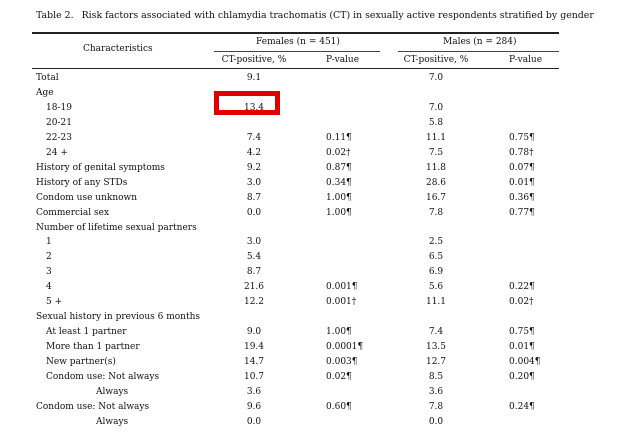  What do you see at coordinates (254, 302) in the screenshot?
I see `females-ct-positive-cell: 12.2` at bounding box center [254, 302].